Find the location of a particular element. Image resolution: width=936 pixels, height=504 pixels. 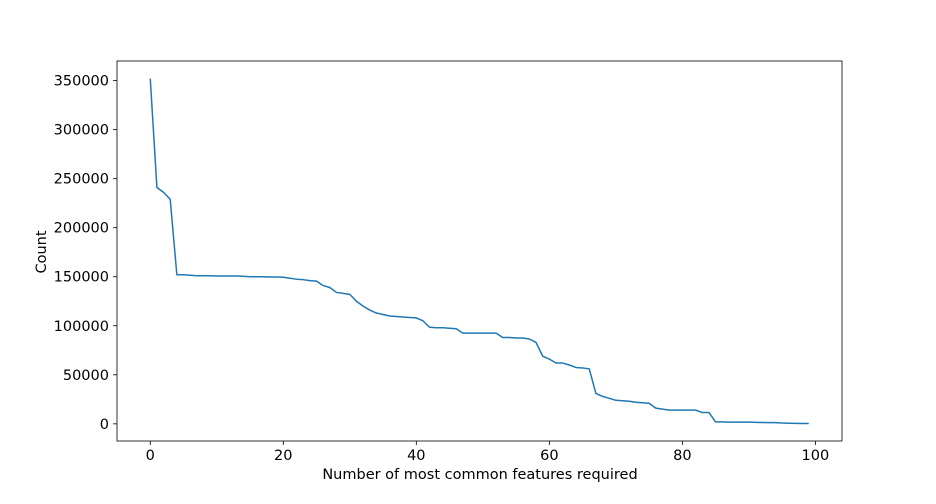

y-tick-label: 100000 is located at coordinates (81, 327).